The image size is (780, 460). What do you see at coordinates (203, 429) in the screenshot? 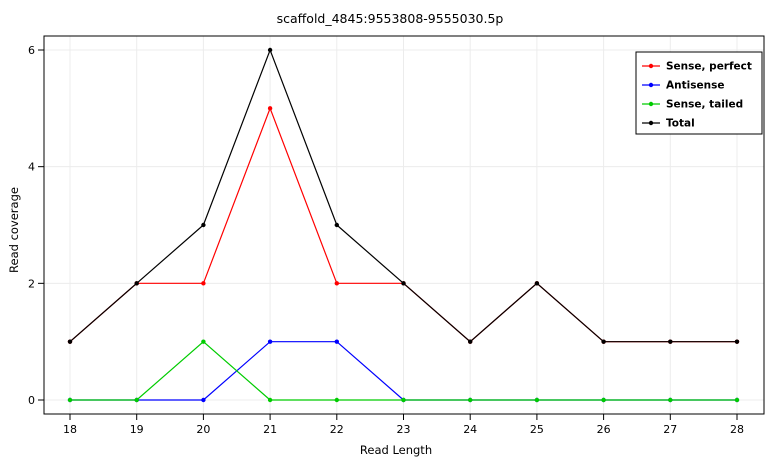
I see `x-axis-tick-label: 20` at bounding box center [203, 429].